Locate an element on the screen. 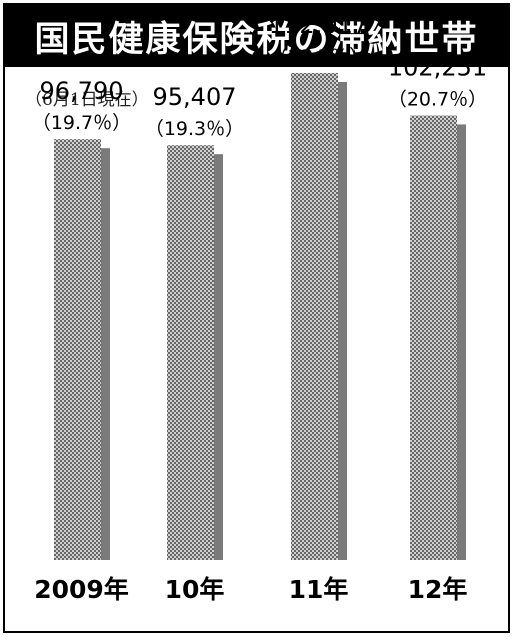 This screenshot has height=640, width=517. category-label: 11年 is located at coordinates (319, 589).